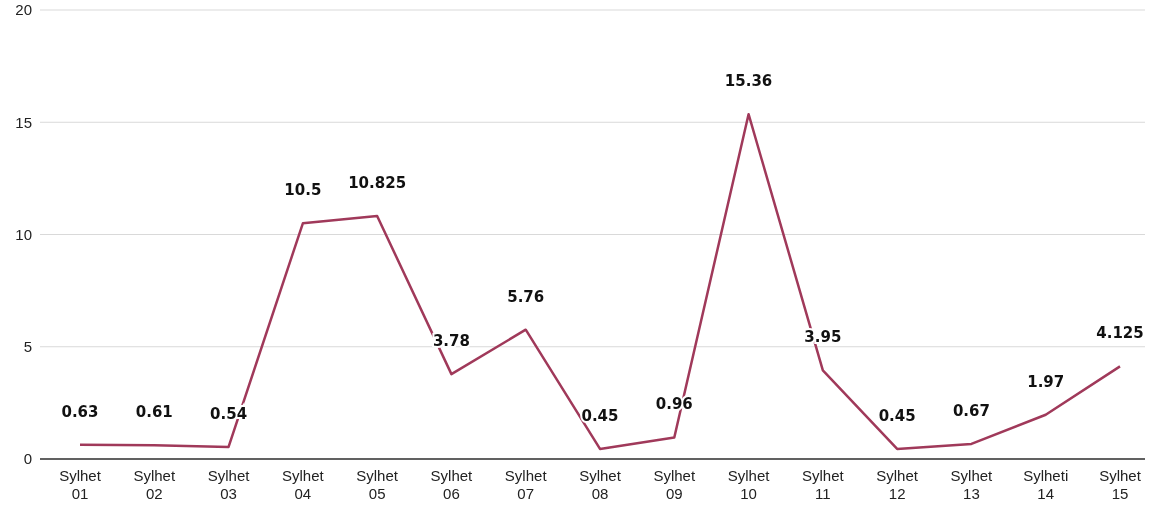 This screenshot has height=529, width=1155. I want to click on x-tick-label: Sylhet 02, so click(154, 484).